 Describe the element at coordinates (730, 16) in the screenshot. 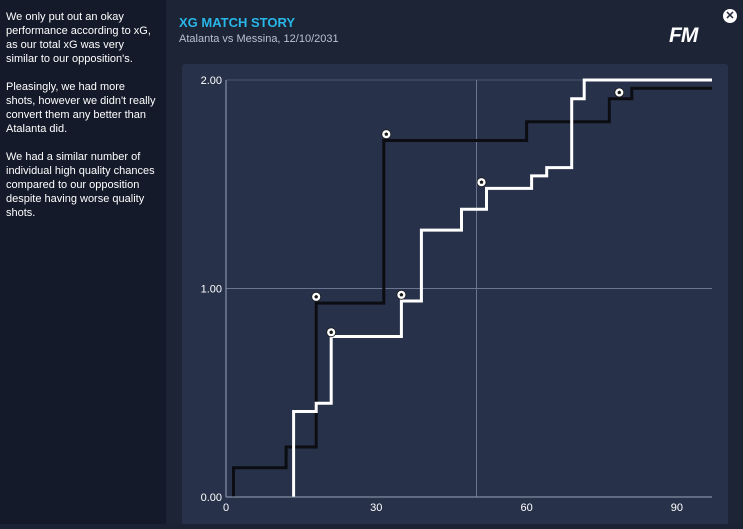

I see `close-icon: ✕` at that location.